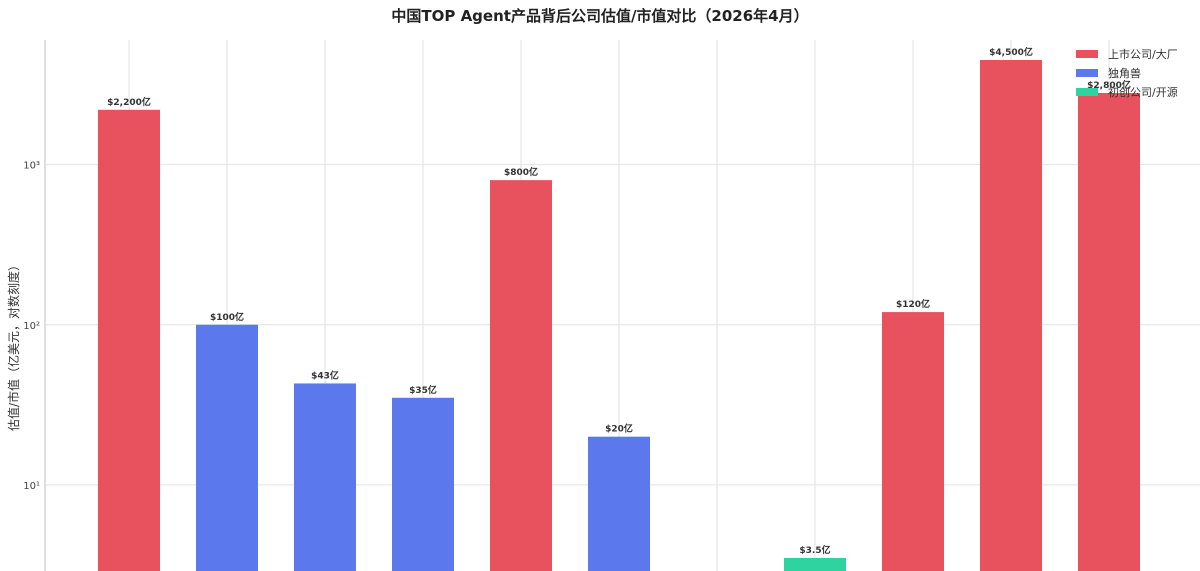 This screenshot has width=1200, height=571. What do you see at coordinates (129, 102) in the screenshot?
I see `data-label: $2,200亿` at bounding box center [129, 102].